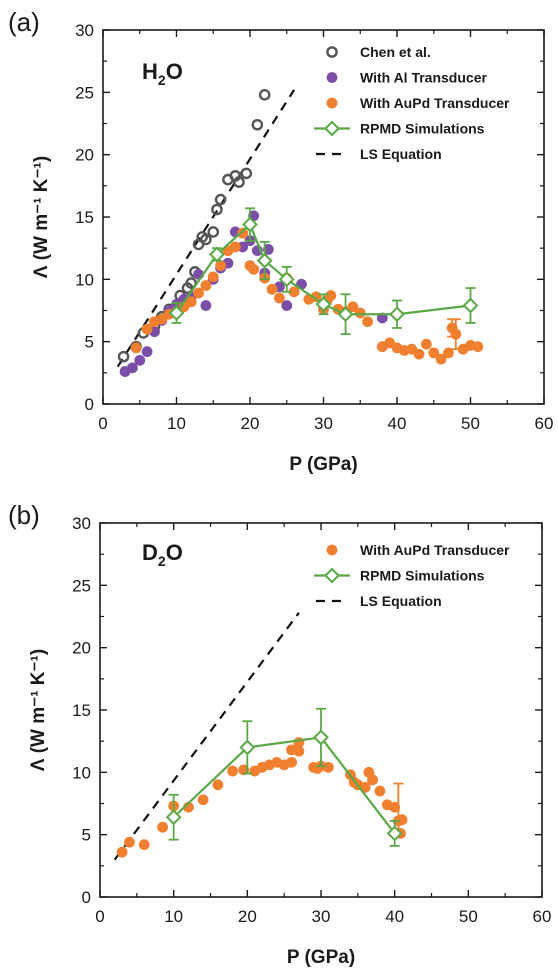 This screenshot has height=973, width=558. What do you see at coordinates (24, 22) in the screenshot?
I see `panel-label: (a)` at bounding box center [24, 22].